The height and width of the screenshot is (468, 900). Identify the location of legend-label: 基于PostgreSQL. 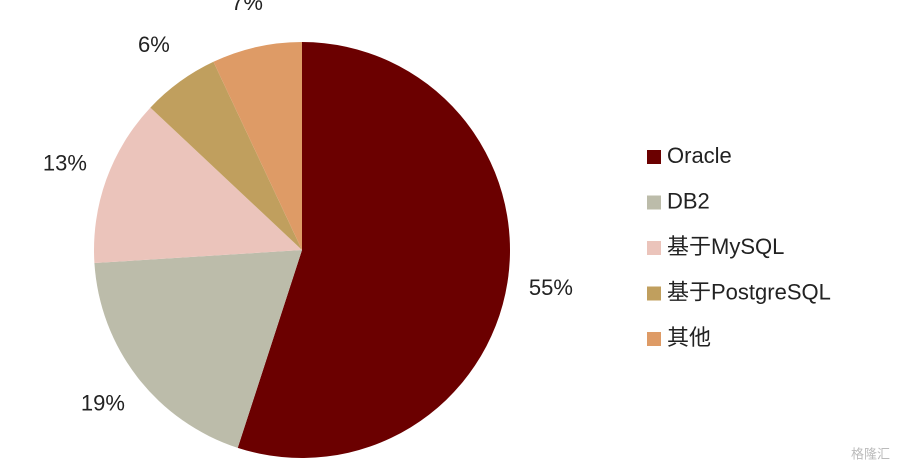
(749, 291).